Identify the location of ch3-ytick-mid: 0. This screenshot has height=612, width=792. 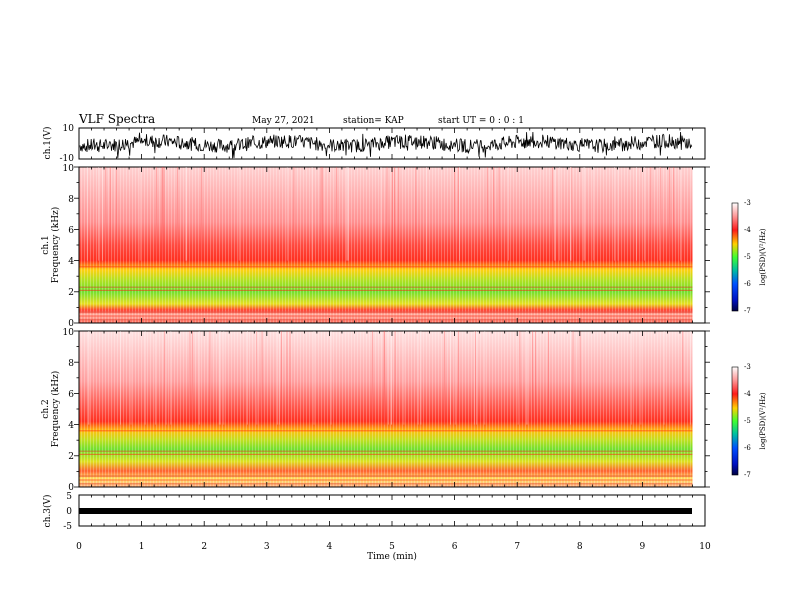
(69, 512).